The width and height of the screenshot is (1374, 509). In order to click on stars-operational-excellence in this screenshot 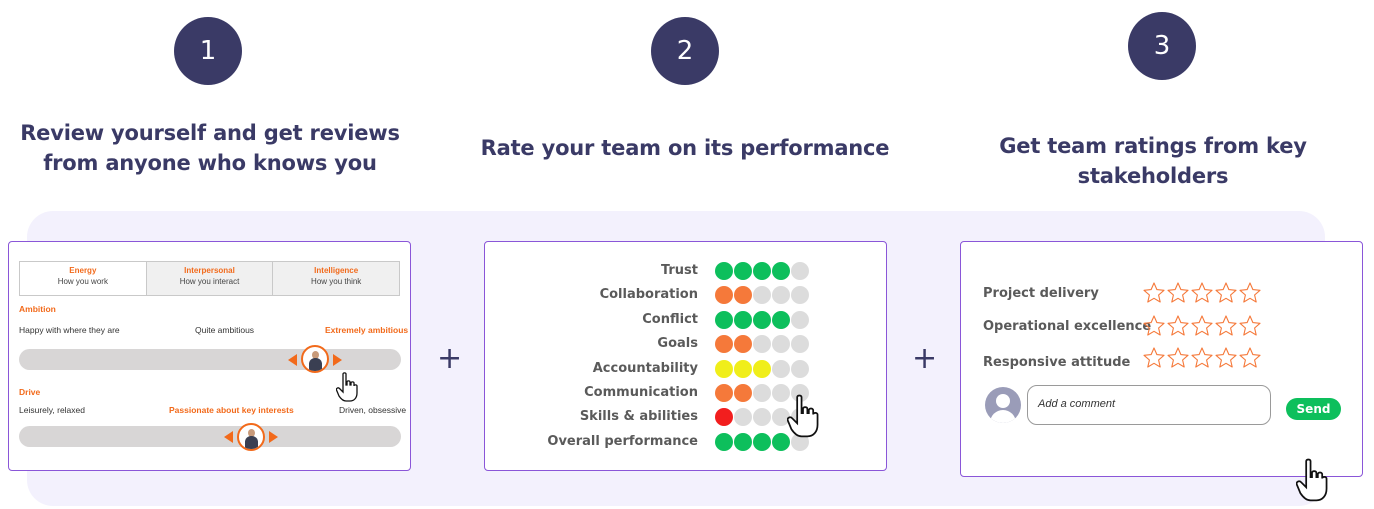, I will do `click(1202, 328)`.